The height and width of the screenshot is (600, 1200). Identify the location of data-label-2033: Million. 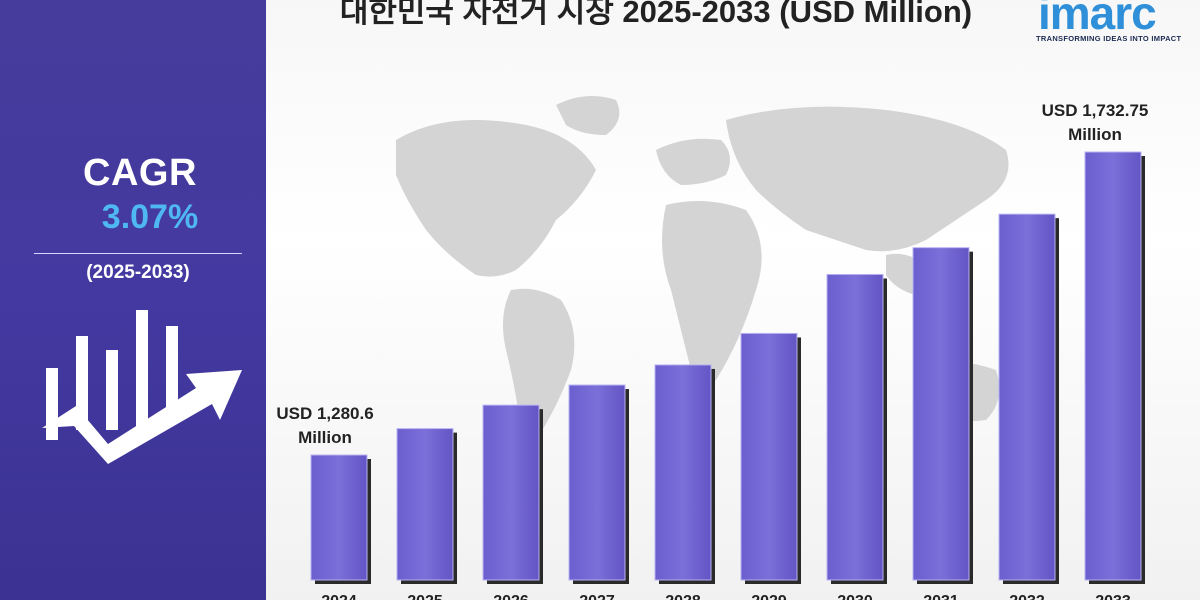
(1095, 134).